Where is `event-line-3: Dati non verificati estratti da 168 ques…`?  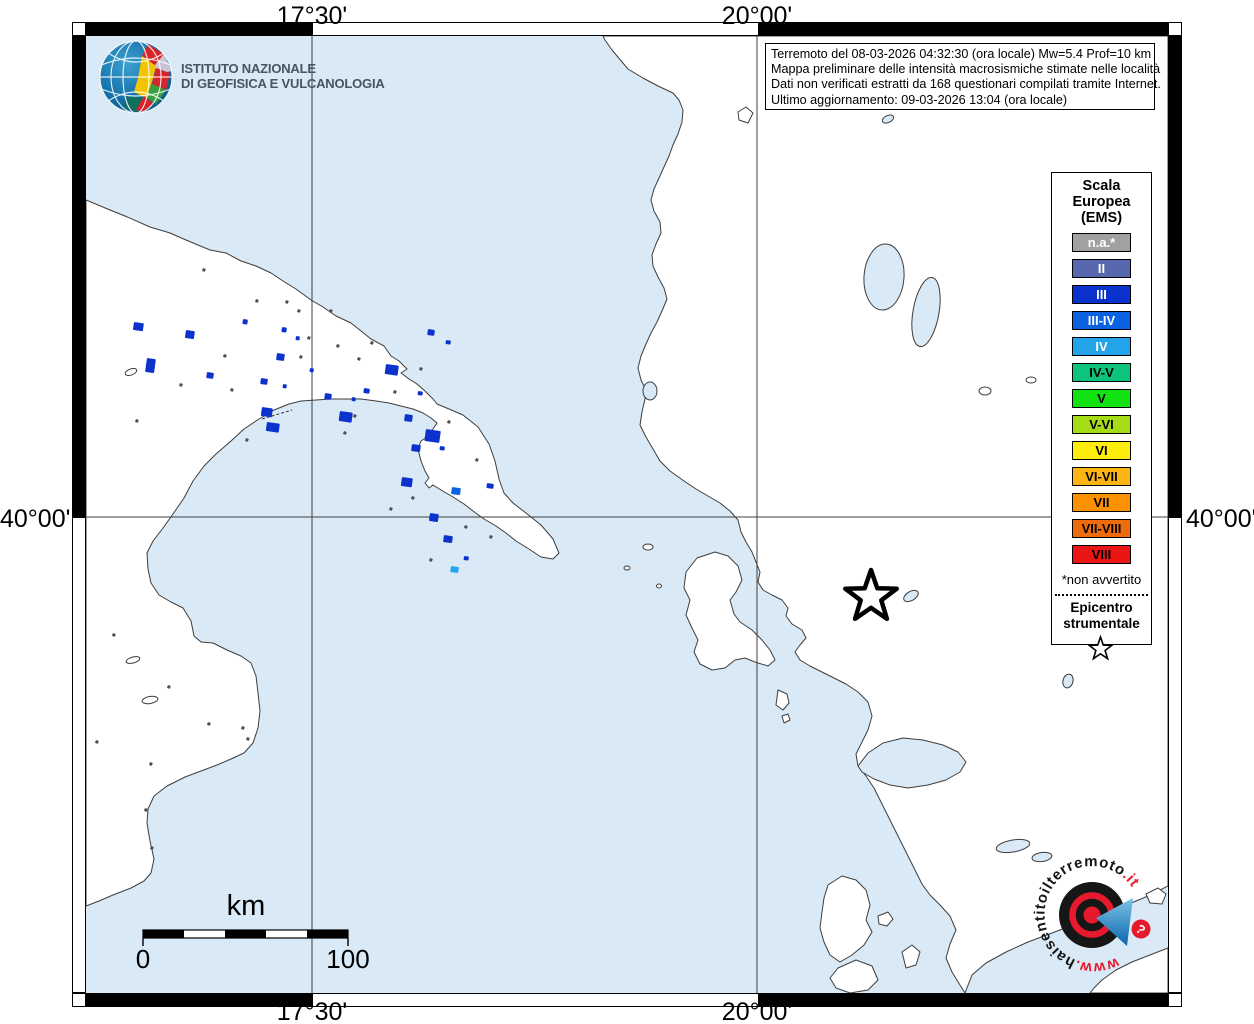 event-line-3: Dati non verificati estratti da 168 ques… is located at coordinates (966, 84).